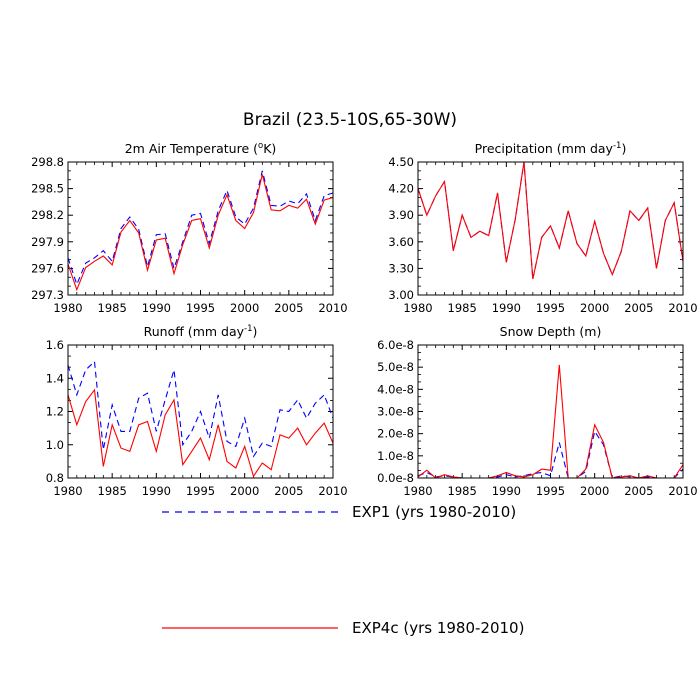 This screenshot has height=700, width=700. Describe the element at coordinates (191, 148) in the screenshot. I see `panel-title-main: 2m Air Temperature (` at that location.